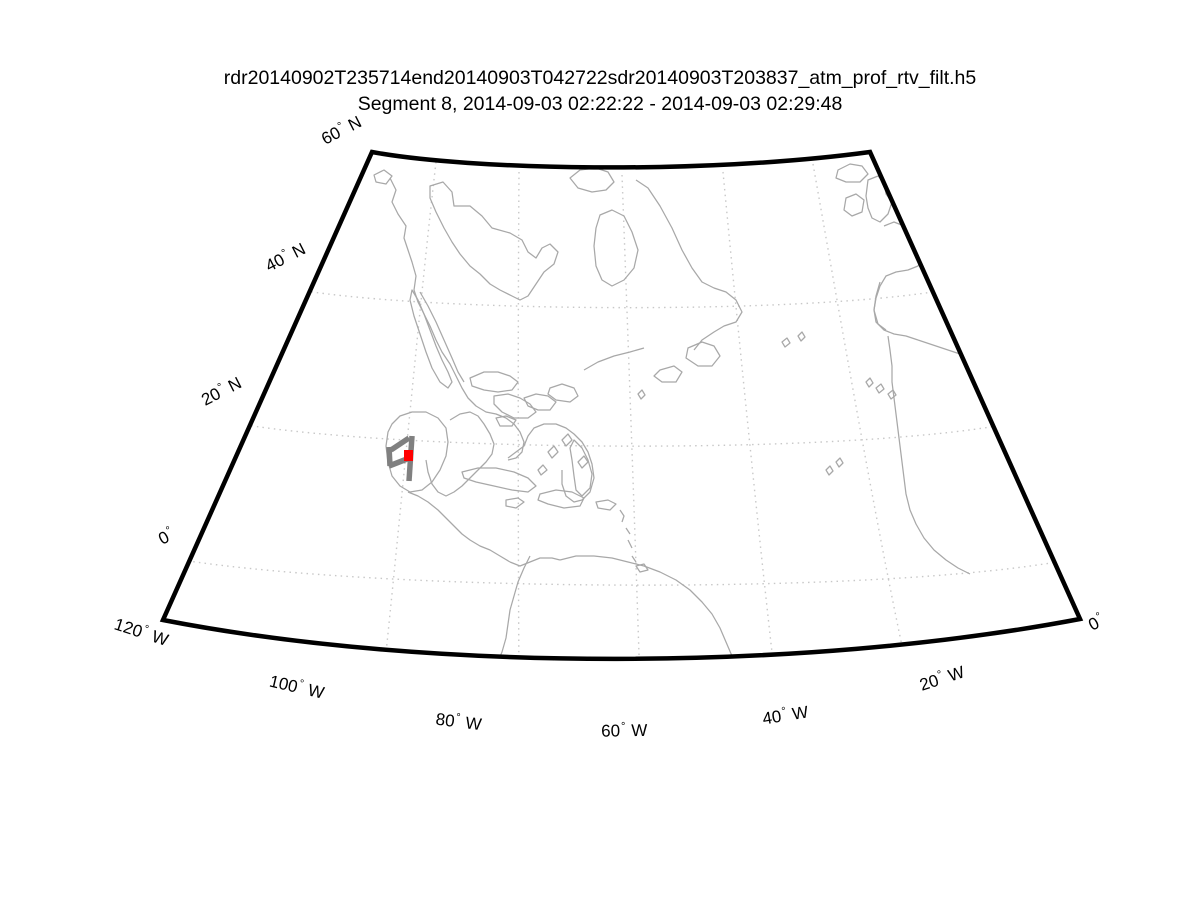 This screenshot has width=1200, height=900. I want to click on satellite-track-overlay, so click(400, 458).